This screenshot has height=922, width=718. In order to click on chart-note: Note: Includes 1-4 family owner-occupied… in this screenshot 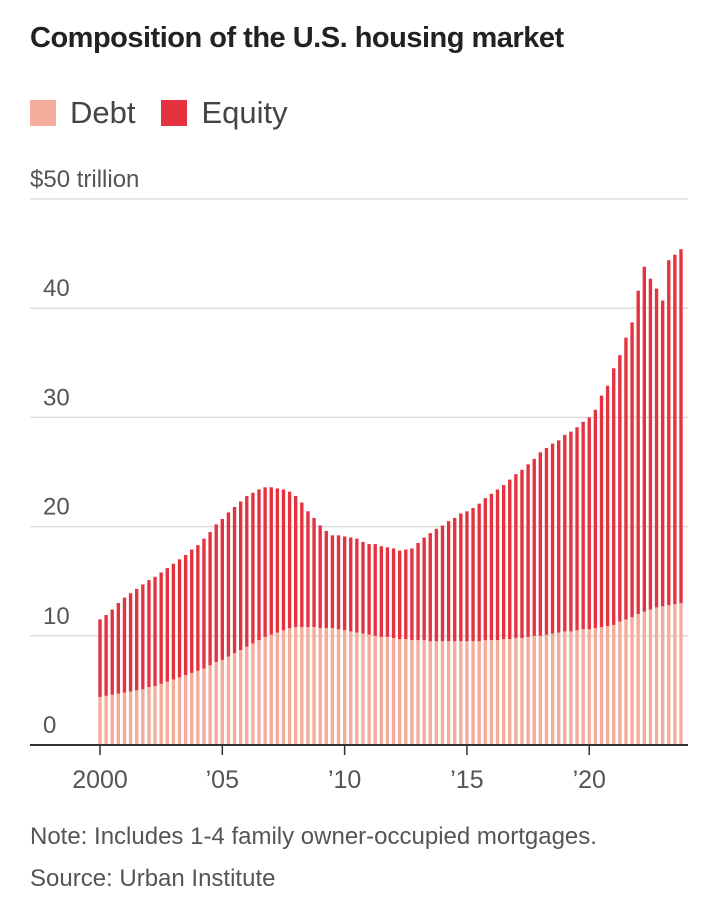, I will do `click(313, 836)`.